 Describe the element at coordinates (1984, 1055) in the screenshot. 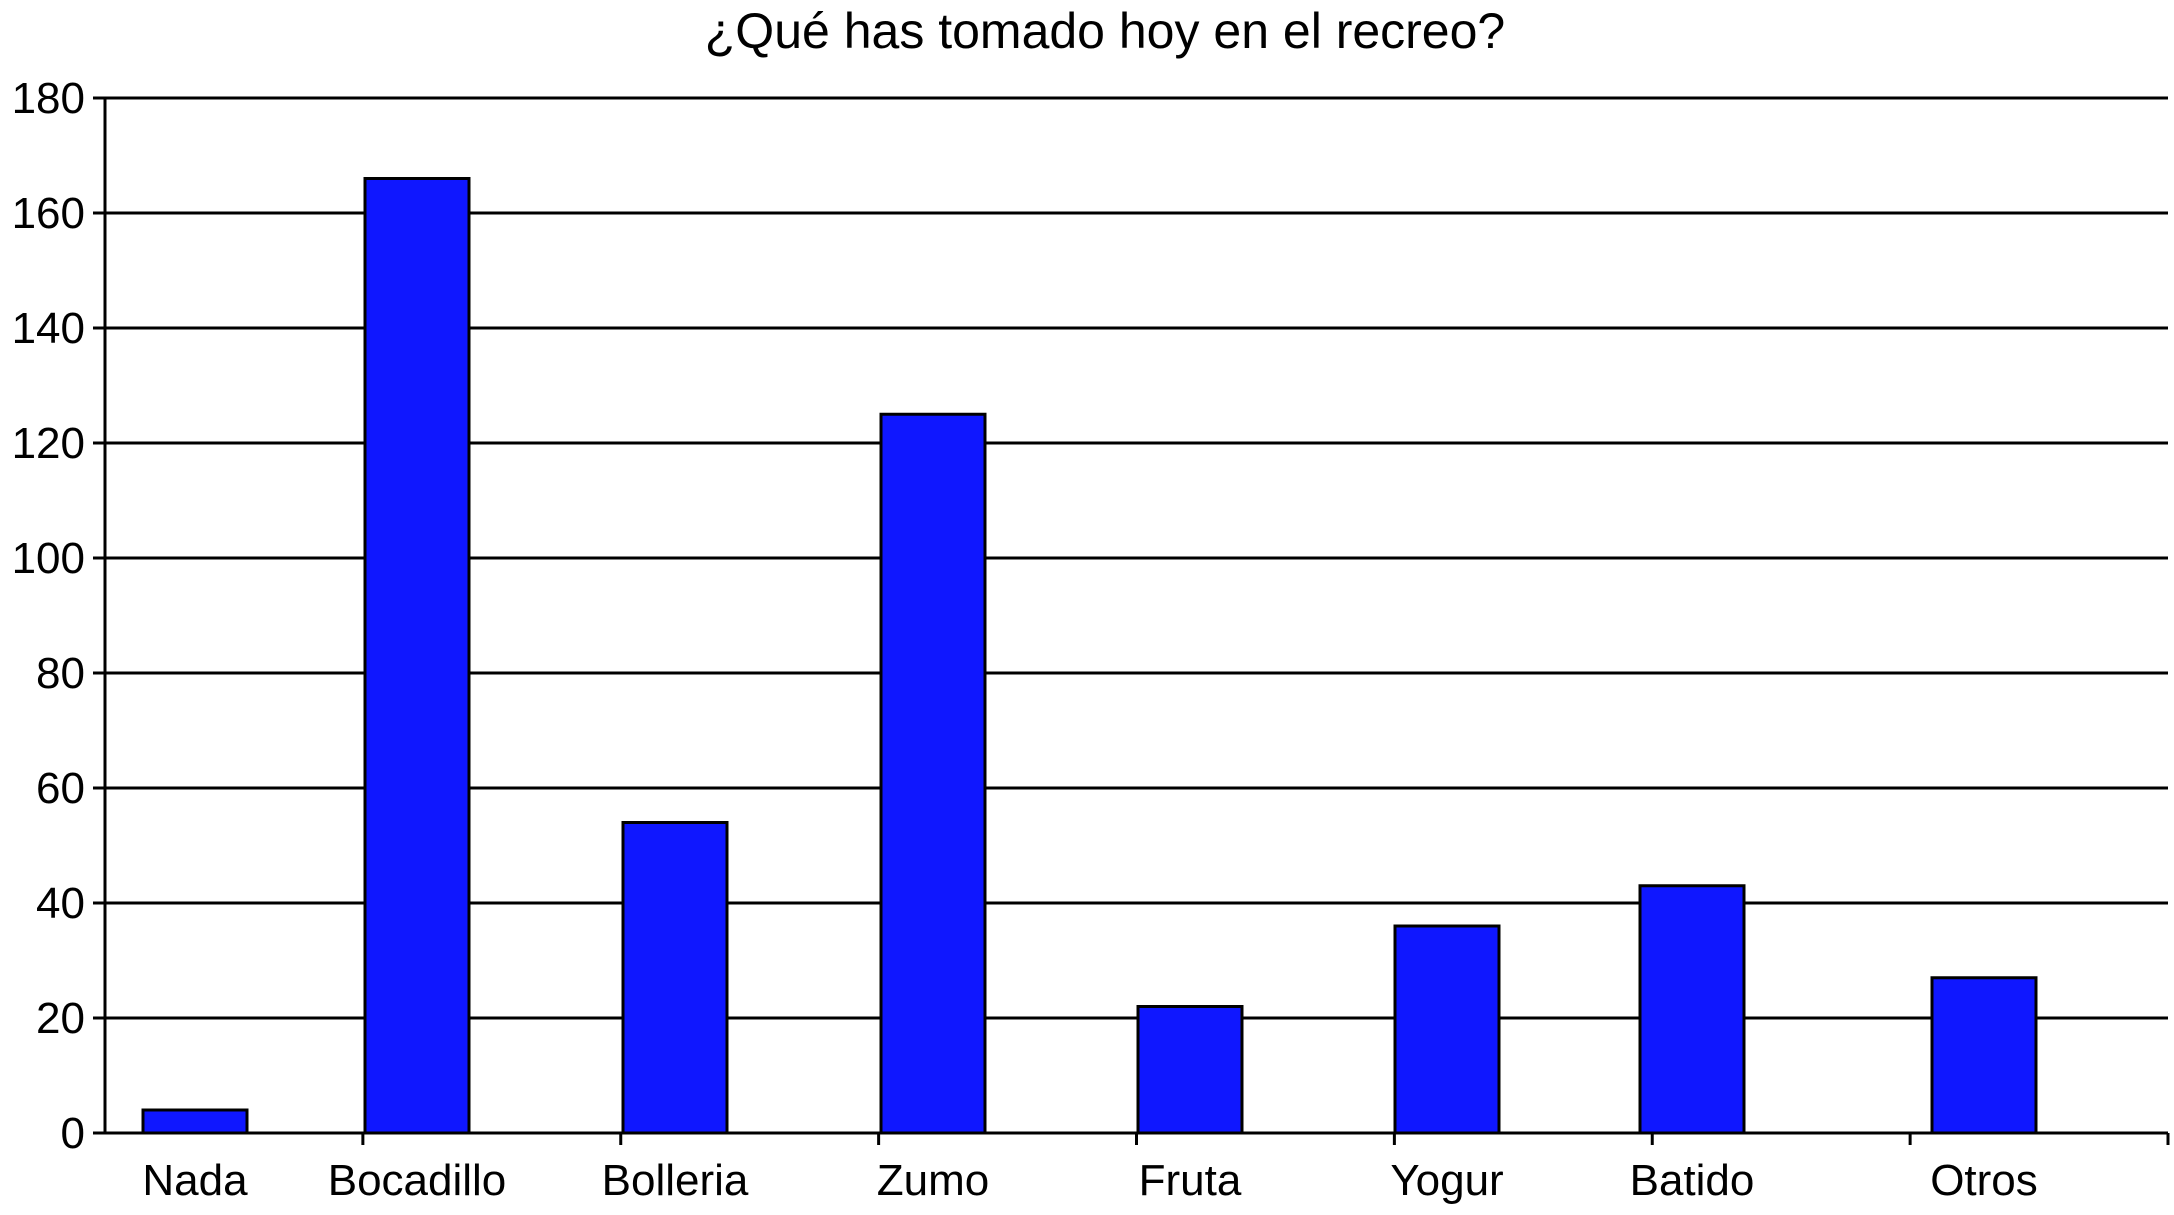

I see `bar-otros` at that location.